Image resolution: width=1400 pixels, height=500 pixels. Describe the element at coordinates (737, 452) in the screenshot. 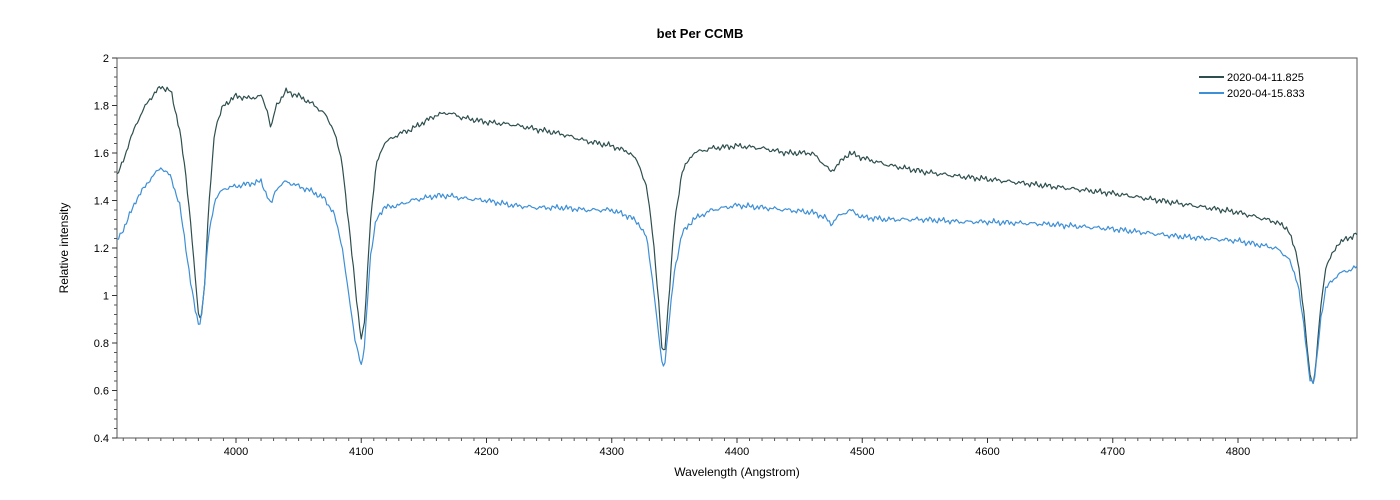

I see `x-tick-label: 4400` at that location.